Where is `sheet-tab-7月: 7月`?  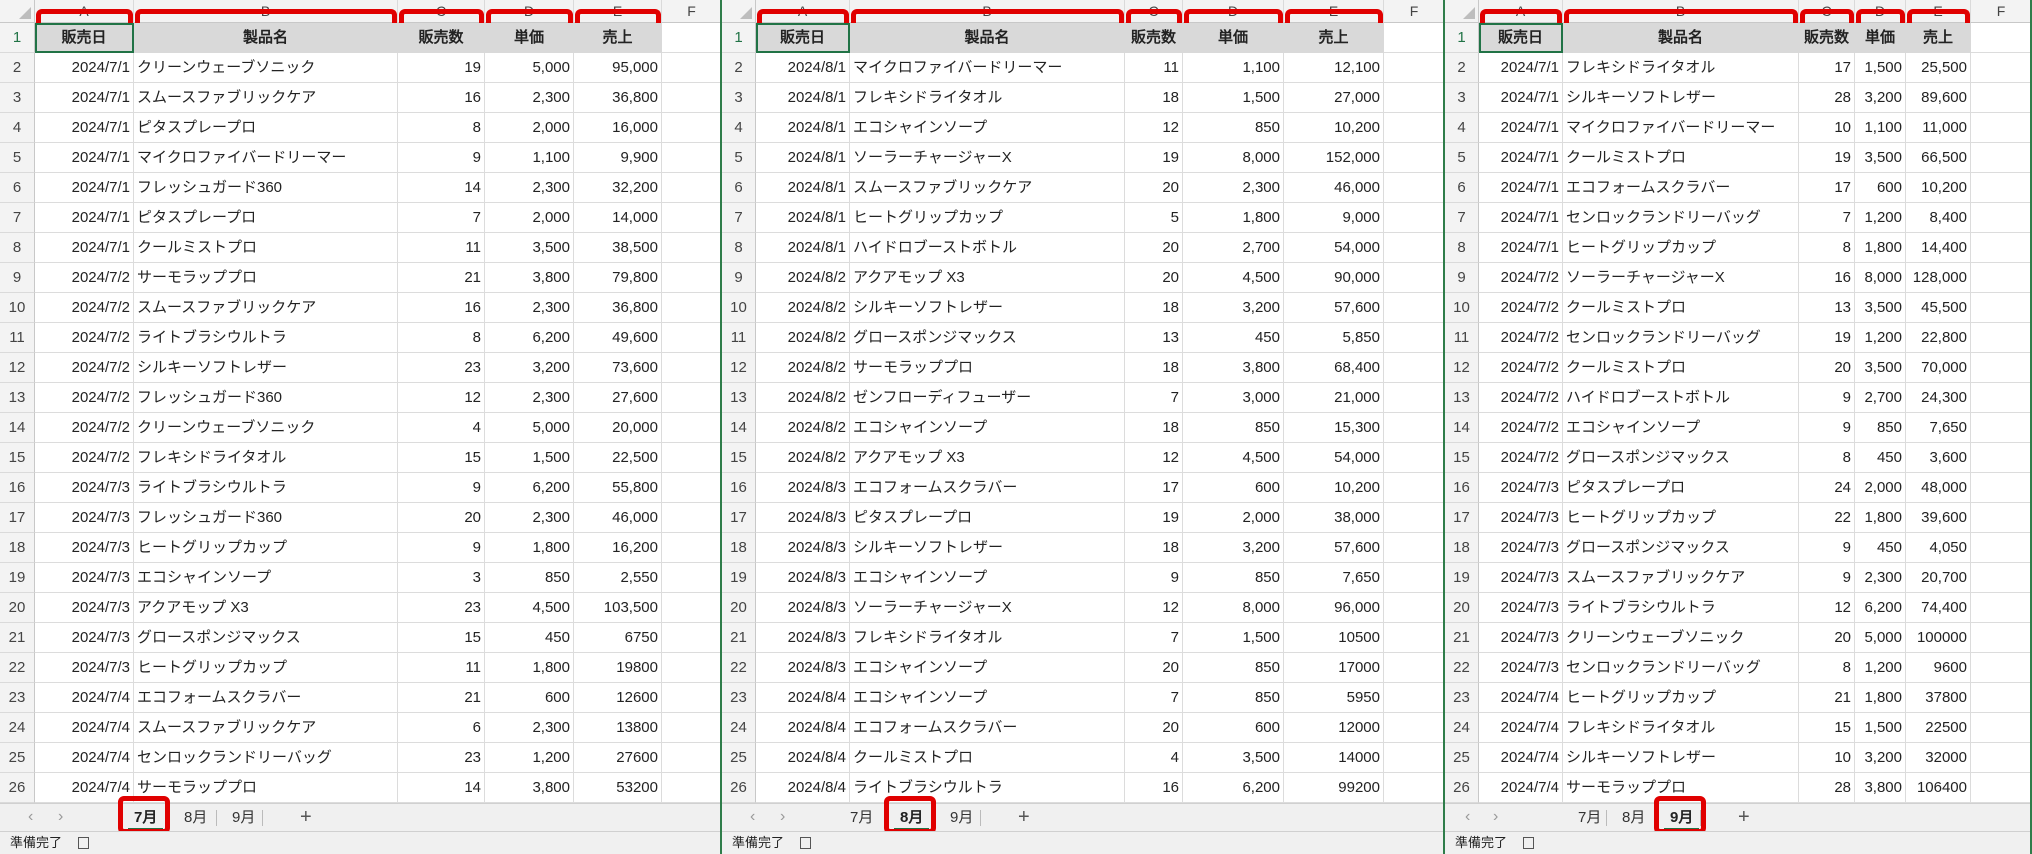
sheet-tab-7月: 7月 is located at coordinates (862, 817).